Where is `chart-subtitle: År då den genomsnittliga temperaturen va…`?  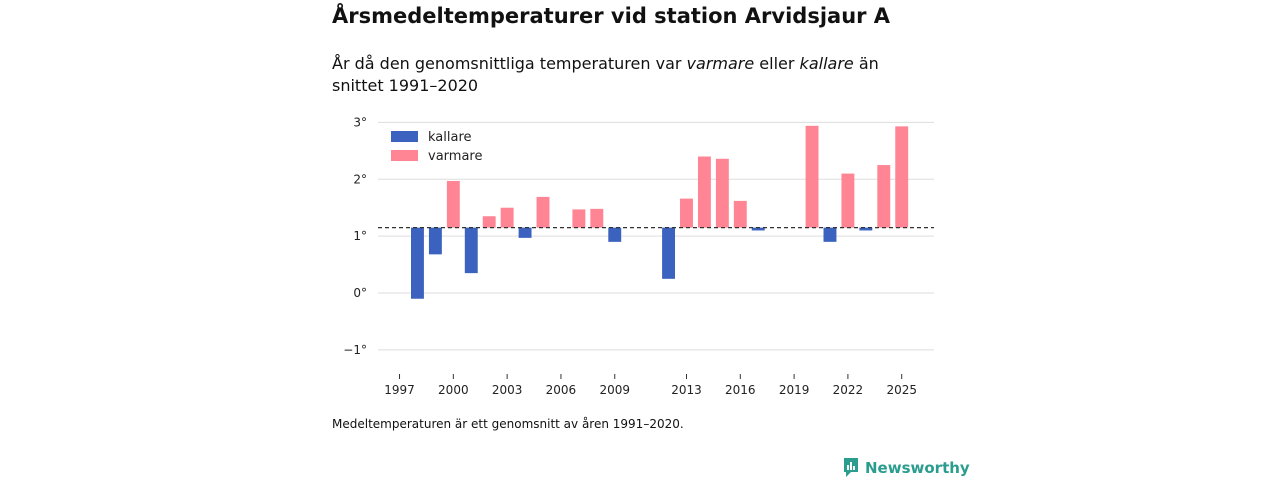
chart-subtitle: År då den genomsnittliga temperaturen va… is located at coordinates (632, 75).